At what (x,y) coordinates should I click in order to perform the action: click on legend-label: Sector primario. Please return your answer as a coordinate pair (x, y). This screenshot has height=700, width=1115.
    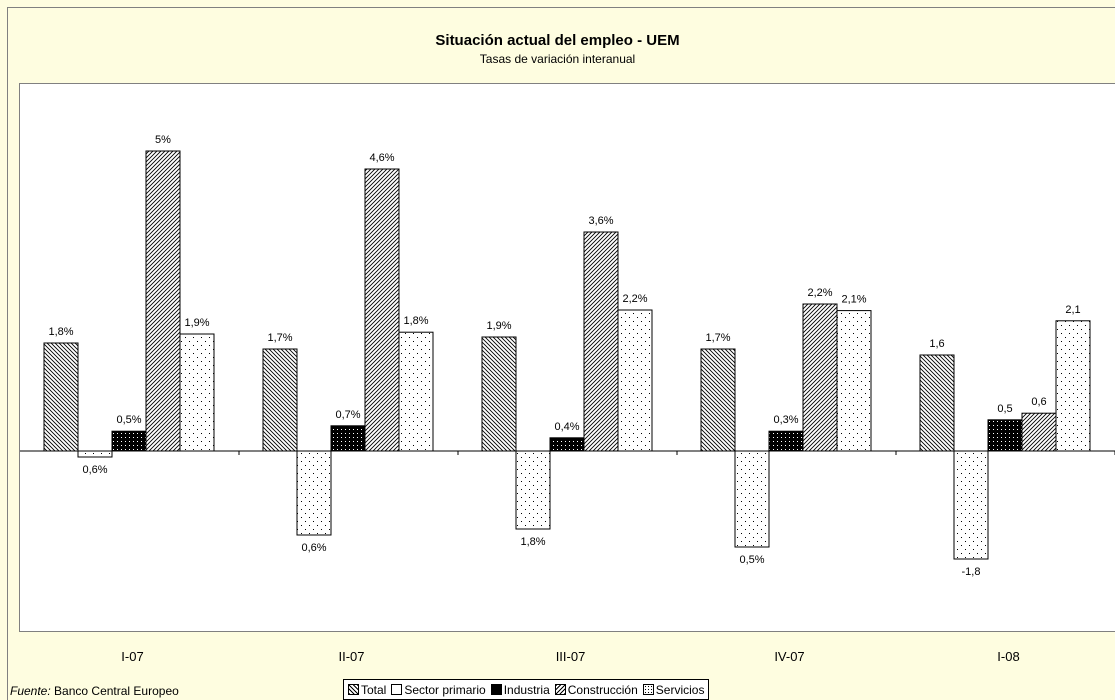
    Looking at the image, I should click on (445, 689).